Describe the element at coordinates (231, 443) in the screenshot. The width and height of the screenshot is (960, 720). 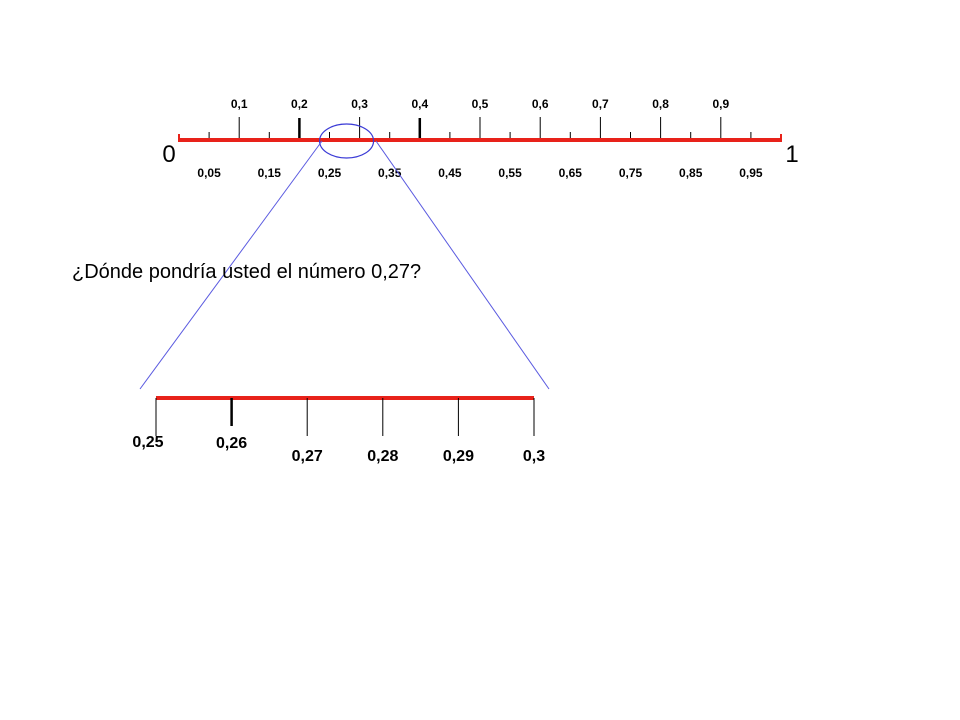
I see `zoom-tick-label: 0,26` at that location.